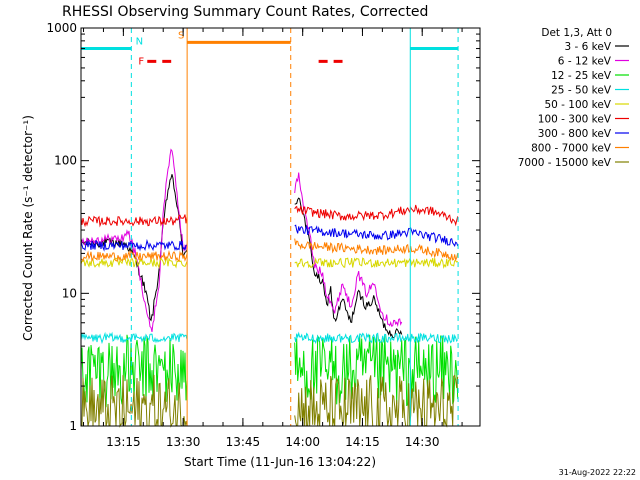 The width and height of the screenshot is (640, 480). Describe the element at coordinates (139, 42) in the screenshot. I see `flag-N-label: N` at that location.